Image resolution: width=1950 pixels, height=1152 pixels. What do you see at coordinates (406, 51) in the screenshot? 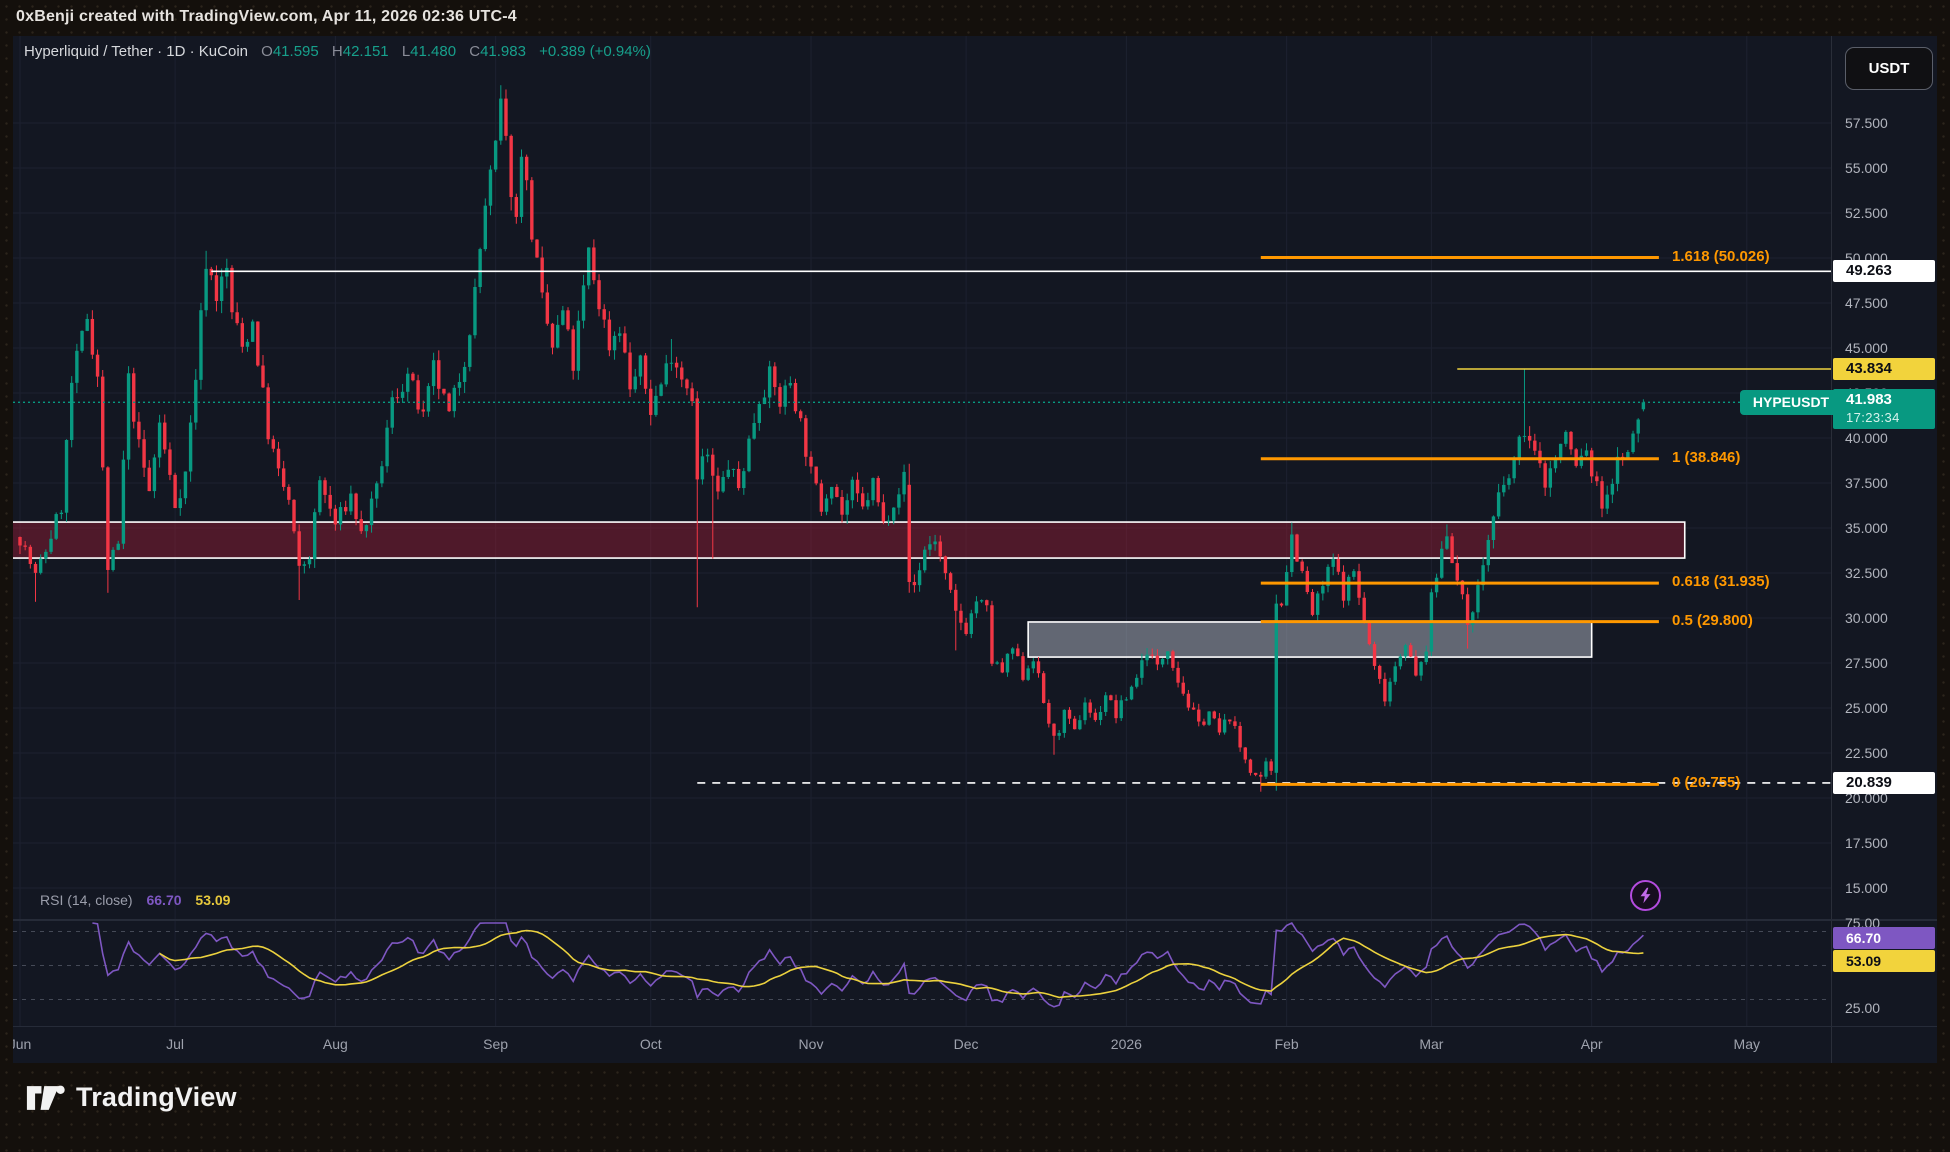
I see `low-label: L` at bounding box center [406, 51].